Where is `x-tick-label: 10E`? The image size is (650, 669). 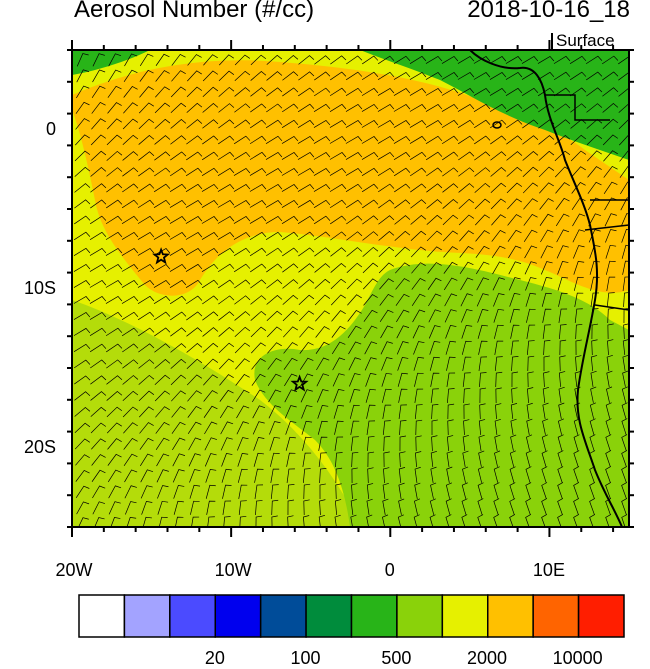 x-tick-label: 10E is located at coordinates (548, 570).